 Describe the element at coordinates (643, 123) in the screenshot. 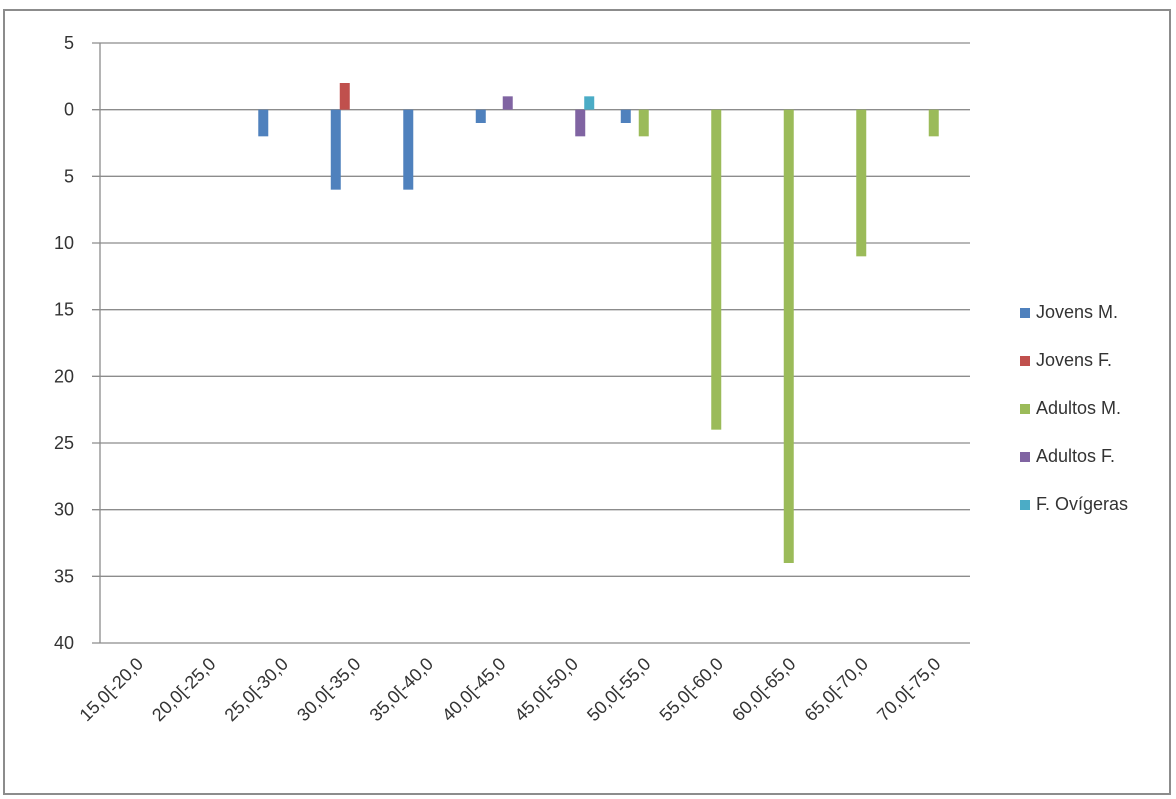

I see `bar-adultos-m--7` at that location.